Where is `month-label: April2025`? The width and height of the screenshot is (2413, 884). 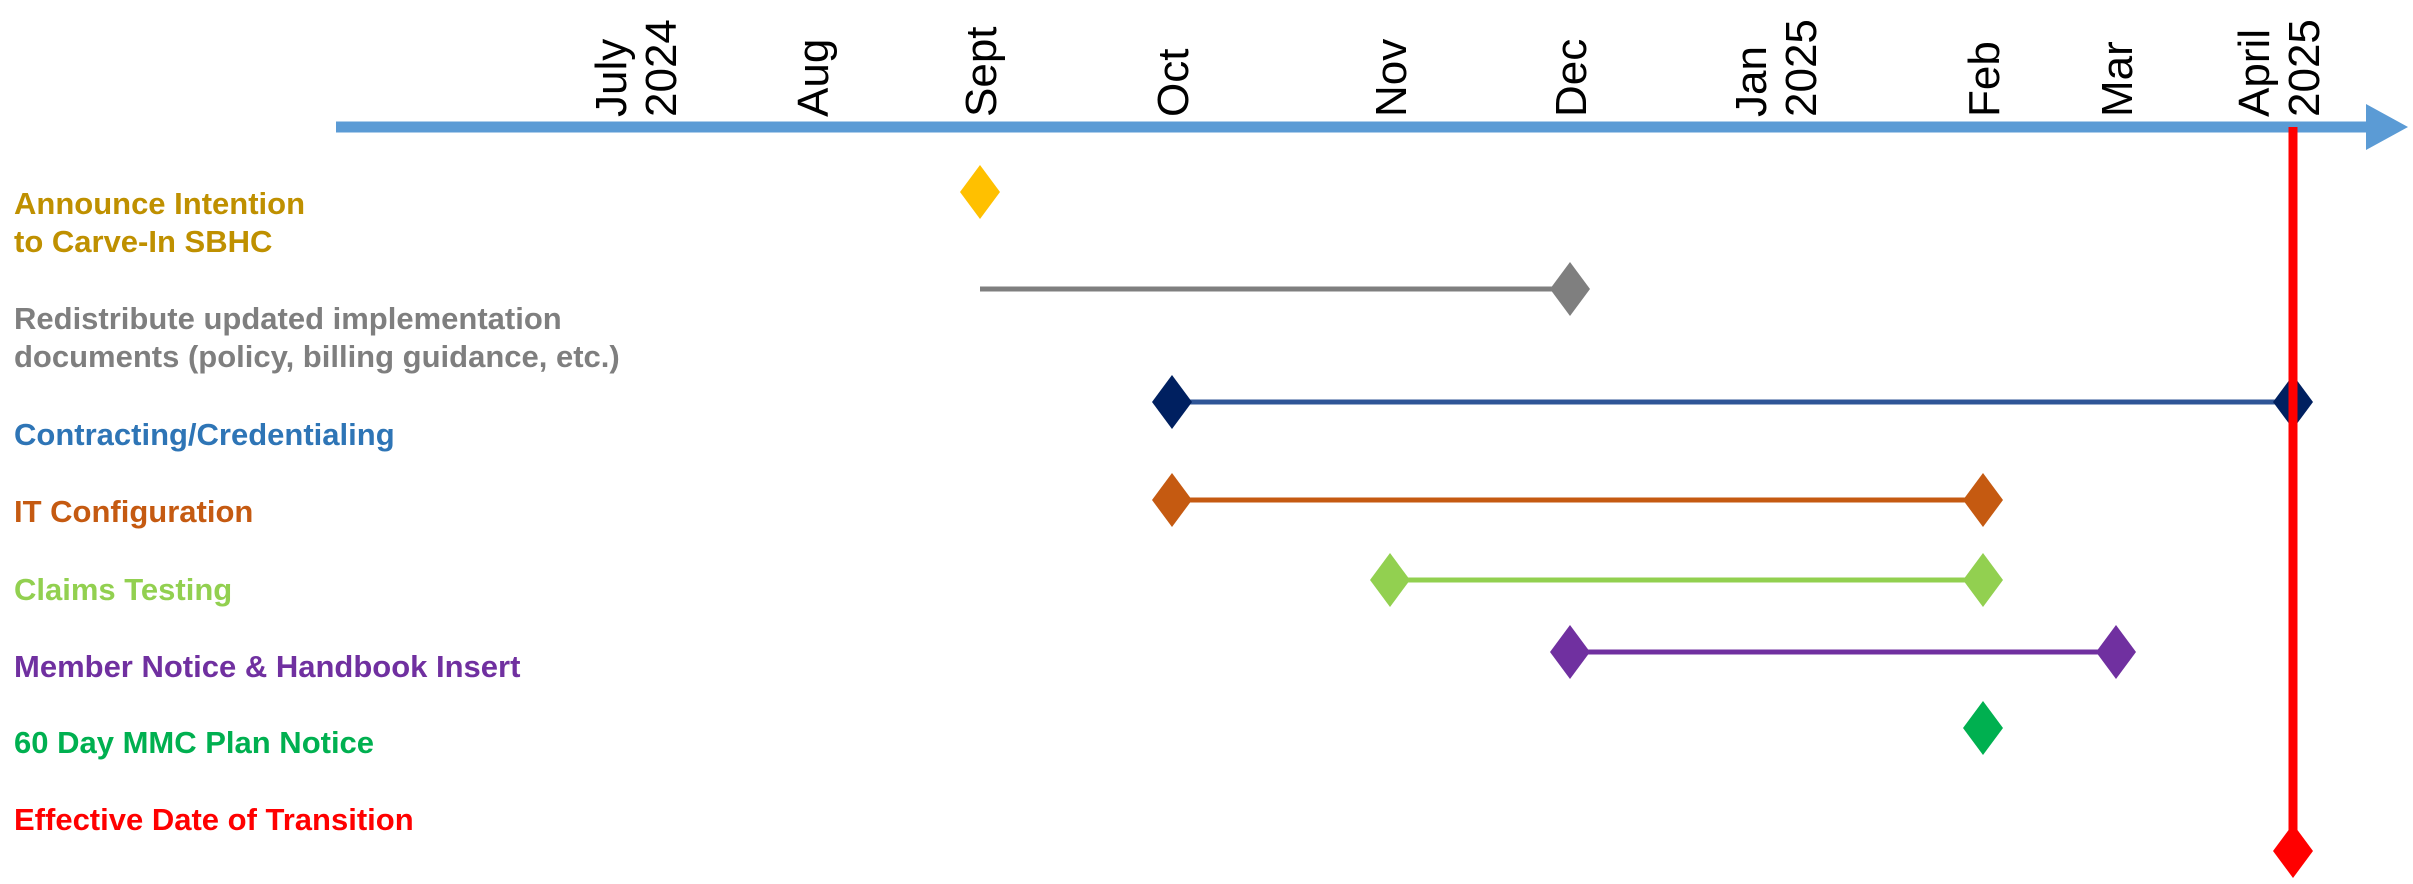
month-label: April2025 is located at coordinates (2279, 68).